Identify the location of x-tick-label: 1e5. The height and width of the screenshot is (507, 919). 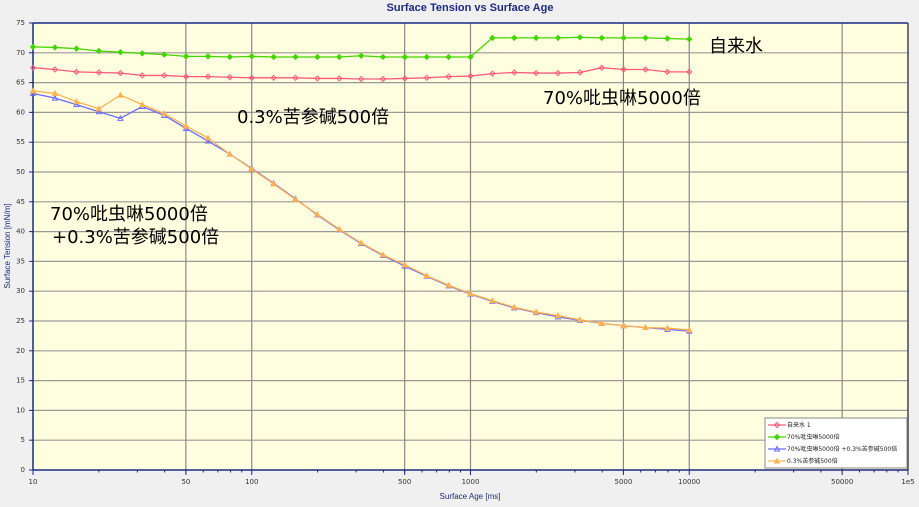
(907, 482).